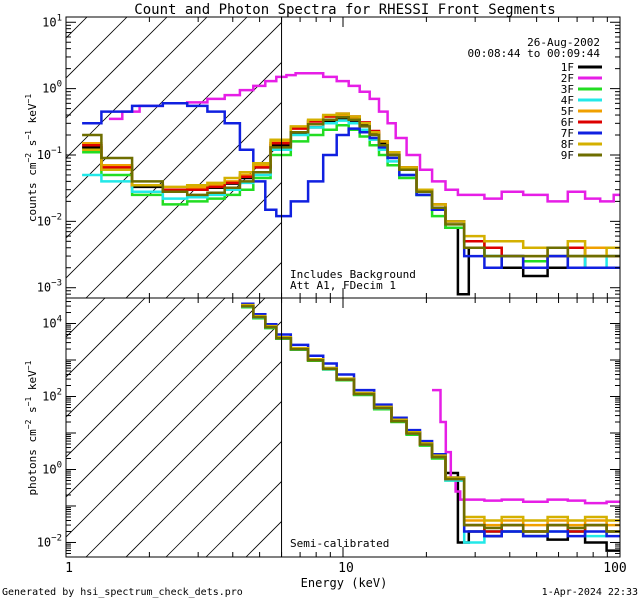  I want to click on legend-label-7f: 7F, so click(567, 133).